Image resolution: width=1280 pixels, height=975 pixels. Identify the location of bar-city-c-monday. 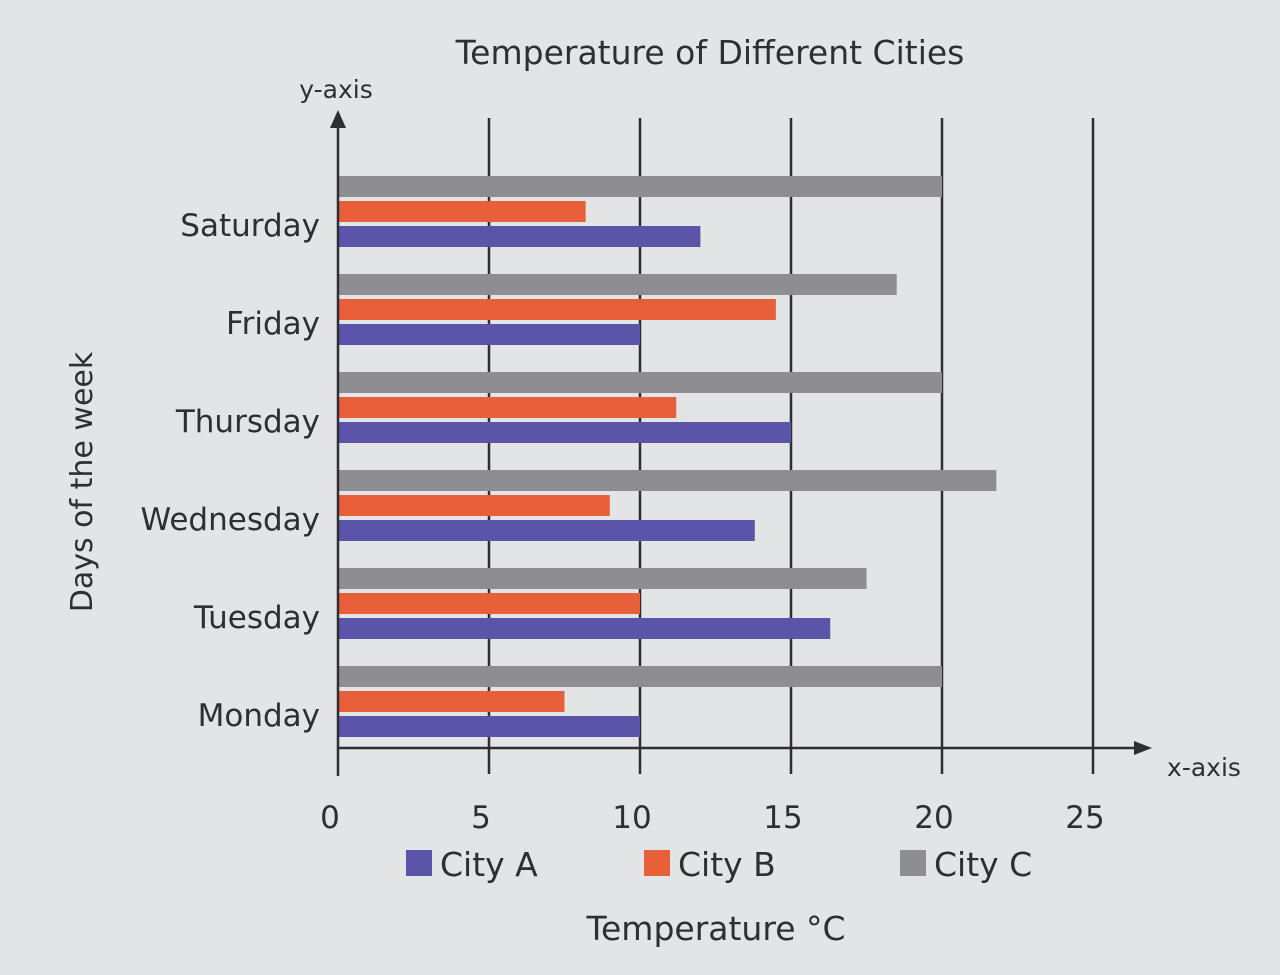
(640, 676).